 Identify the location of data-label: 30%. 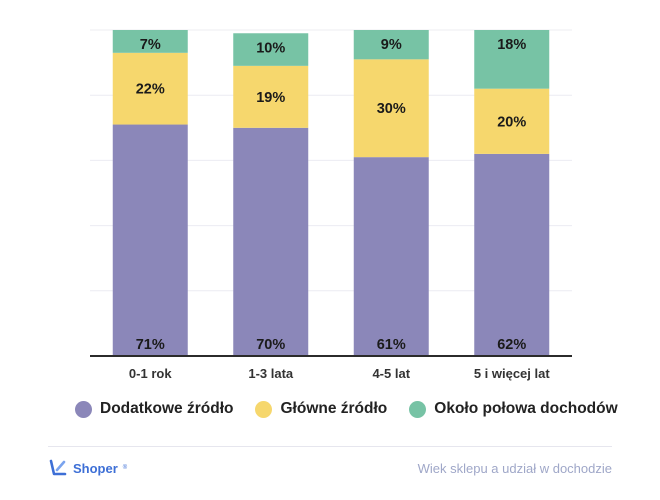
(391, 109).